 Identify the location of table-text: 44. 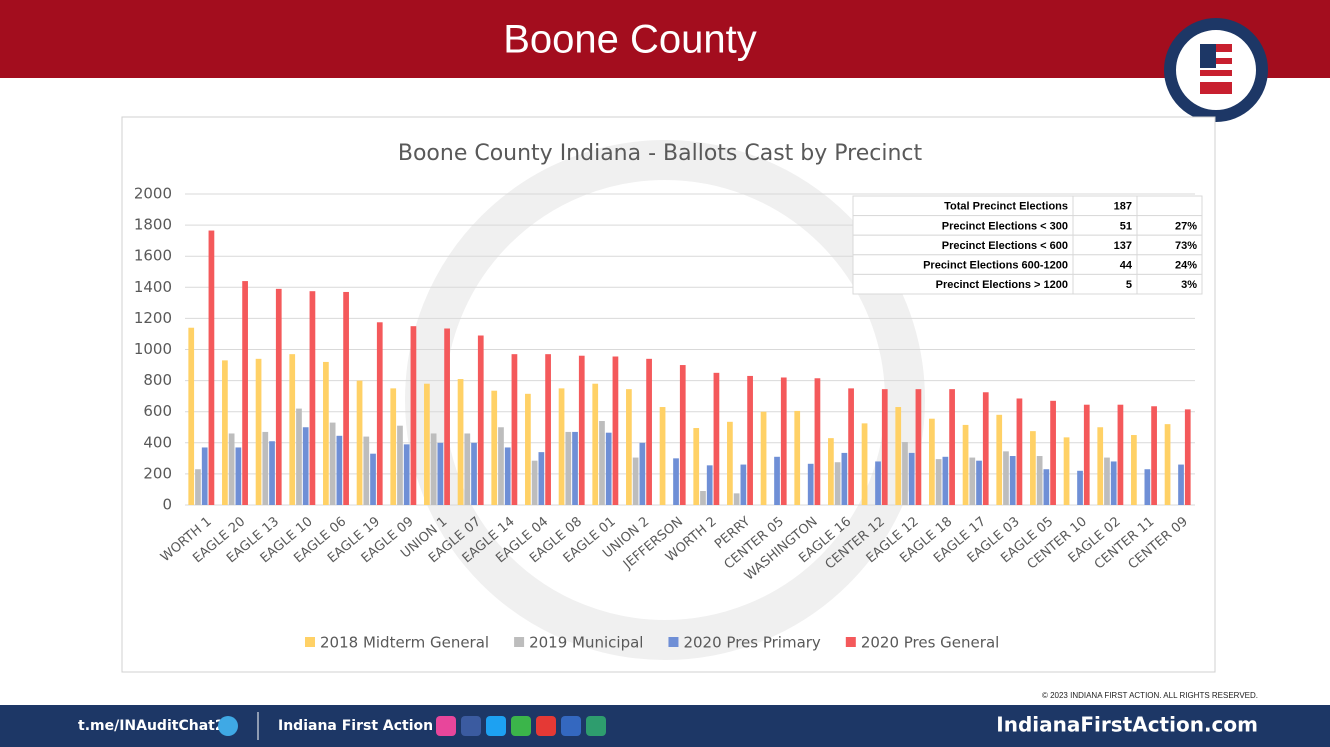
(1126, 266).